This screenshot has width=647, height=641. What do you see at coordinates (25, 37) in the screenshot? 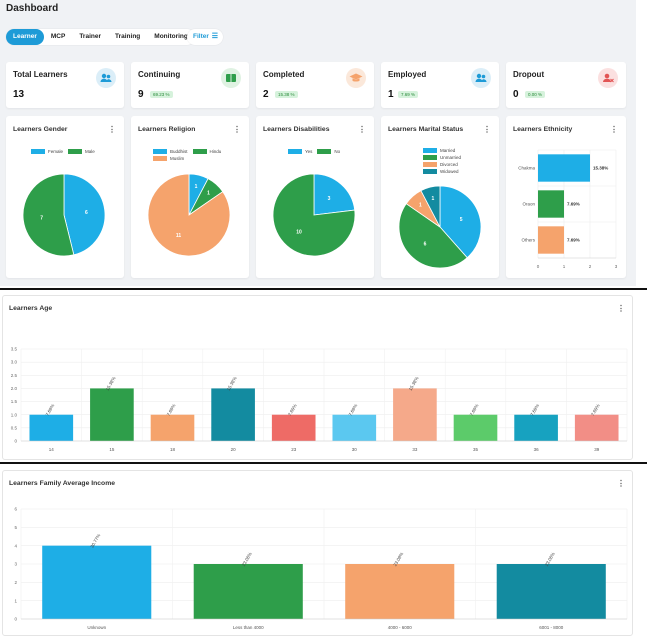
I see `tab-learner: Learner` at bounding box center [25, 37].